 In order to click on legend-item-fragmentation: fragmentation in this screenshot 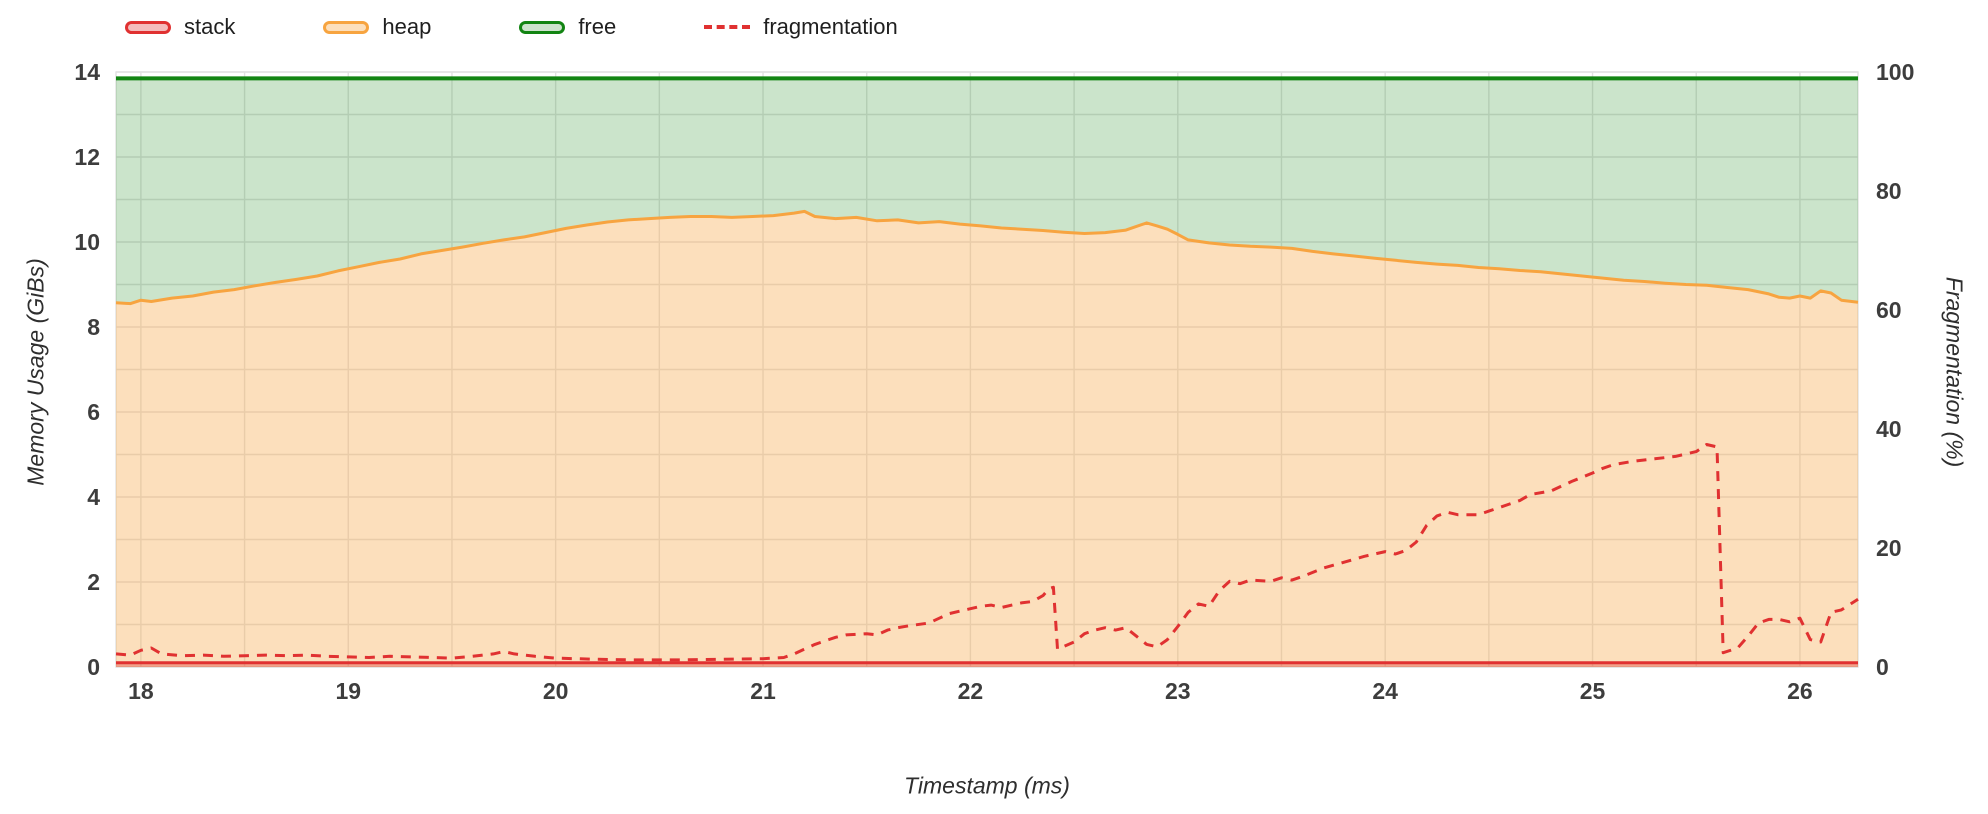, I will do `click(801, 27)`.